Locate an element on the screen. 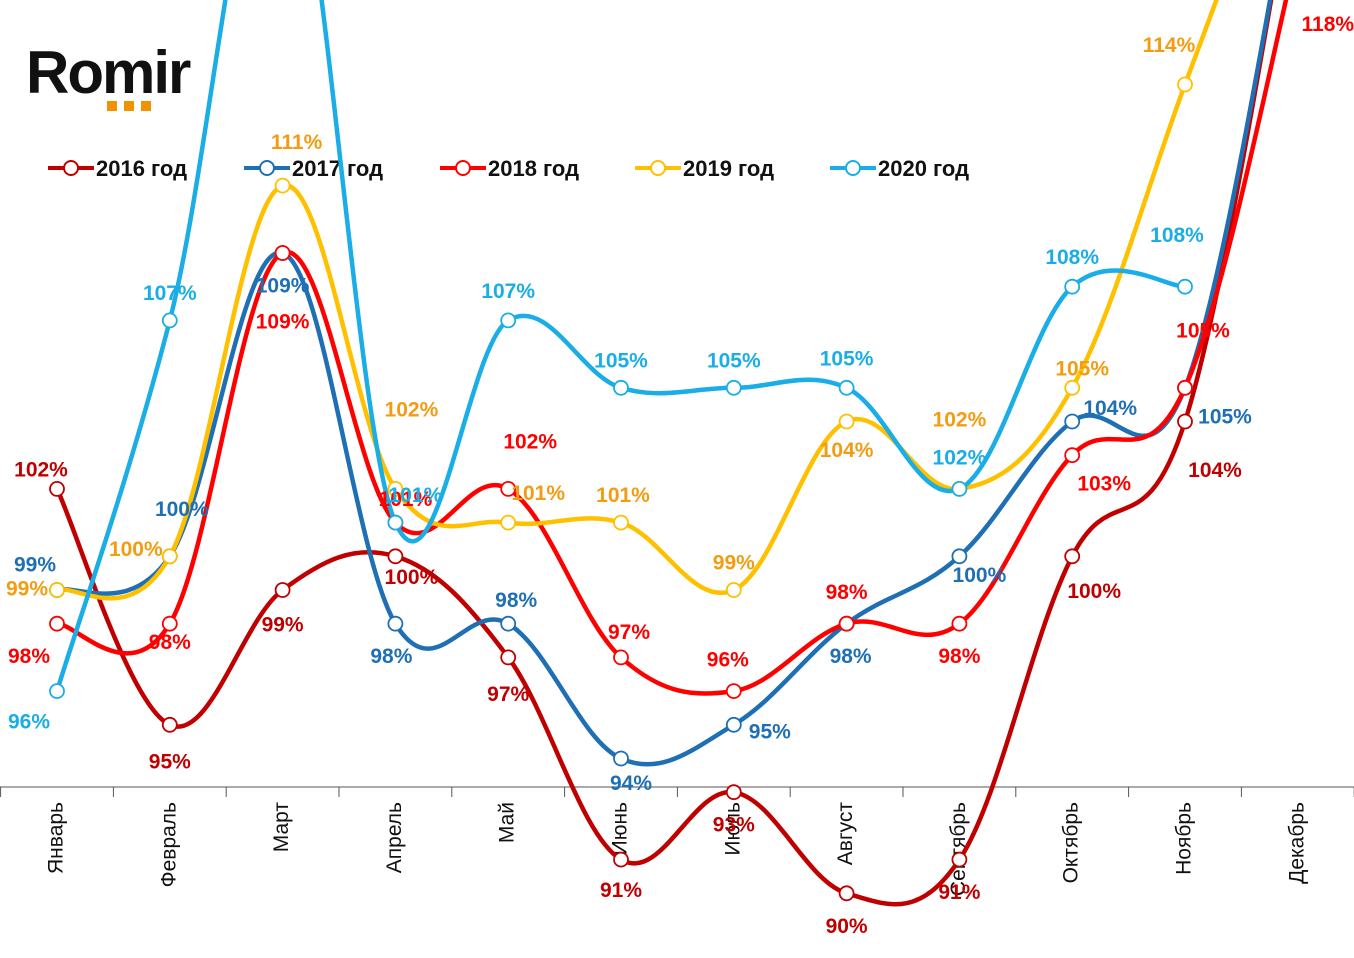 Image resolution: width=1354 pixels, height=958 pixels. data-label: 114% is located at coordinates (1169, 45).